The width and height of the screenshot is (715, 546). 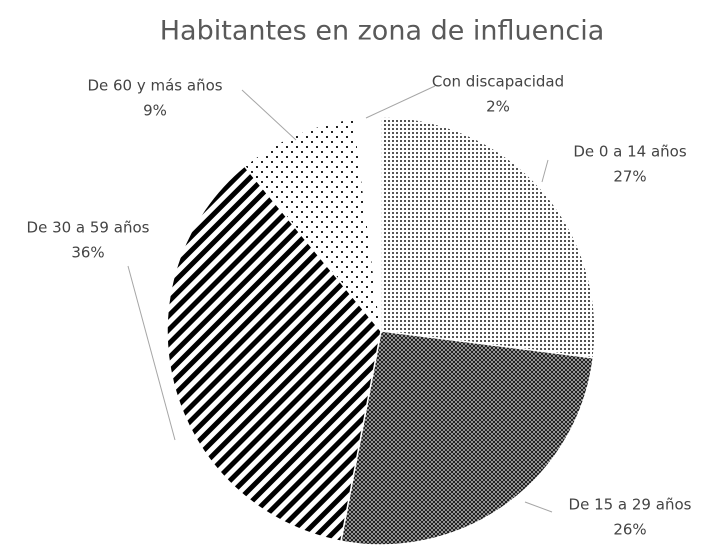 I want to click on data-label-name: De 30 a 59 años, so click(x=88, y=228).